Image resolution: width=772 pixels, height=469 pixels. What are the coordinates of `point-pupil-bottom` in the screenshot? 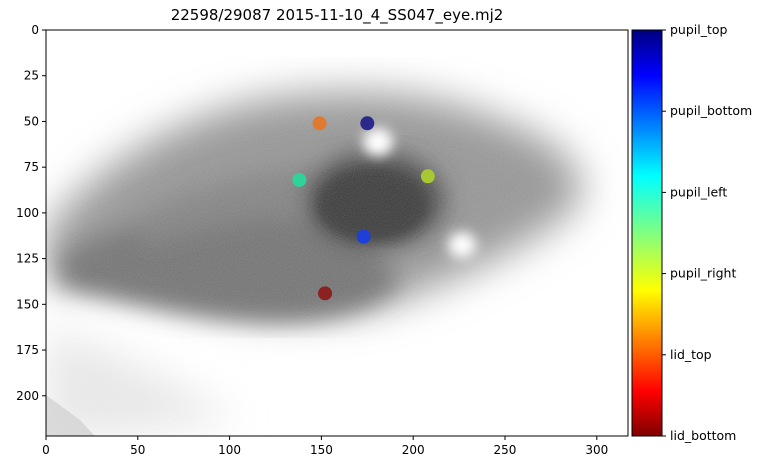 It's located at (363, 236).